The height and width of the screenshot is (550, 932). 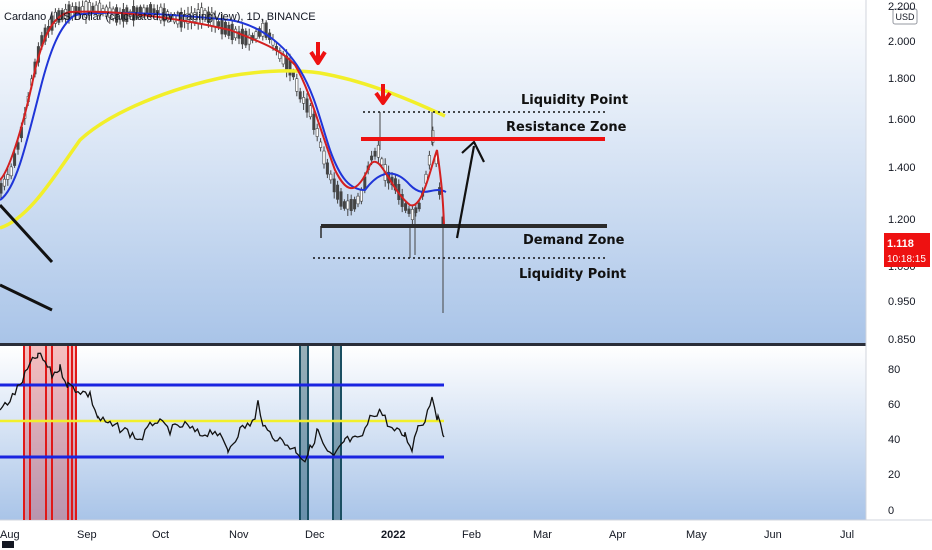 I want to click on rsi-tick: 0, so click(x=891, y=511).